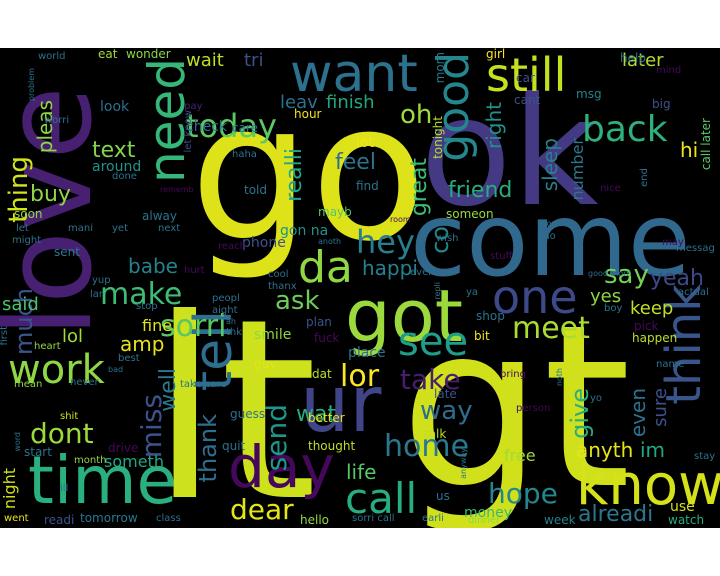 Image resolution: width=720 pixels, height=576 pixels. What do you see at coordinates (367, 186) in the screenshot?
I see `word: find` at bounding box center [367, 186].